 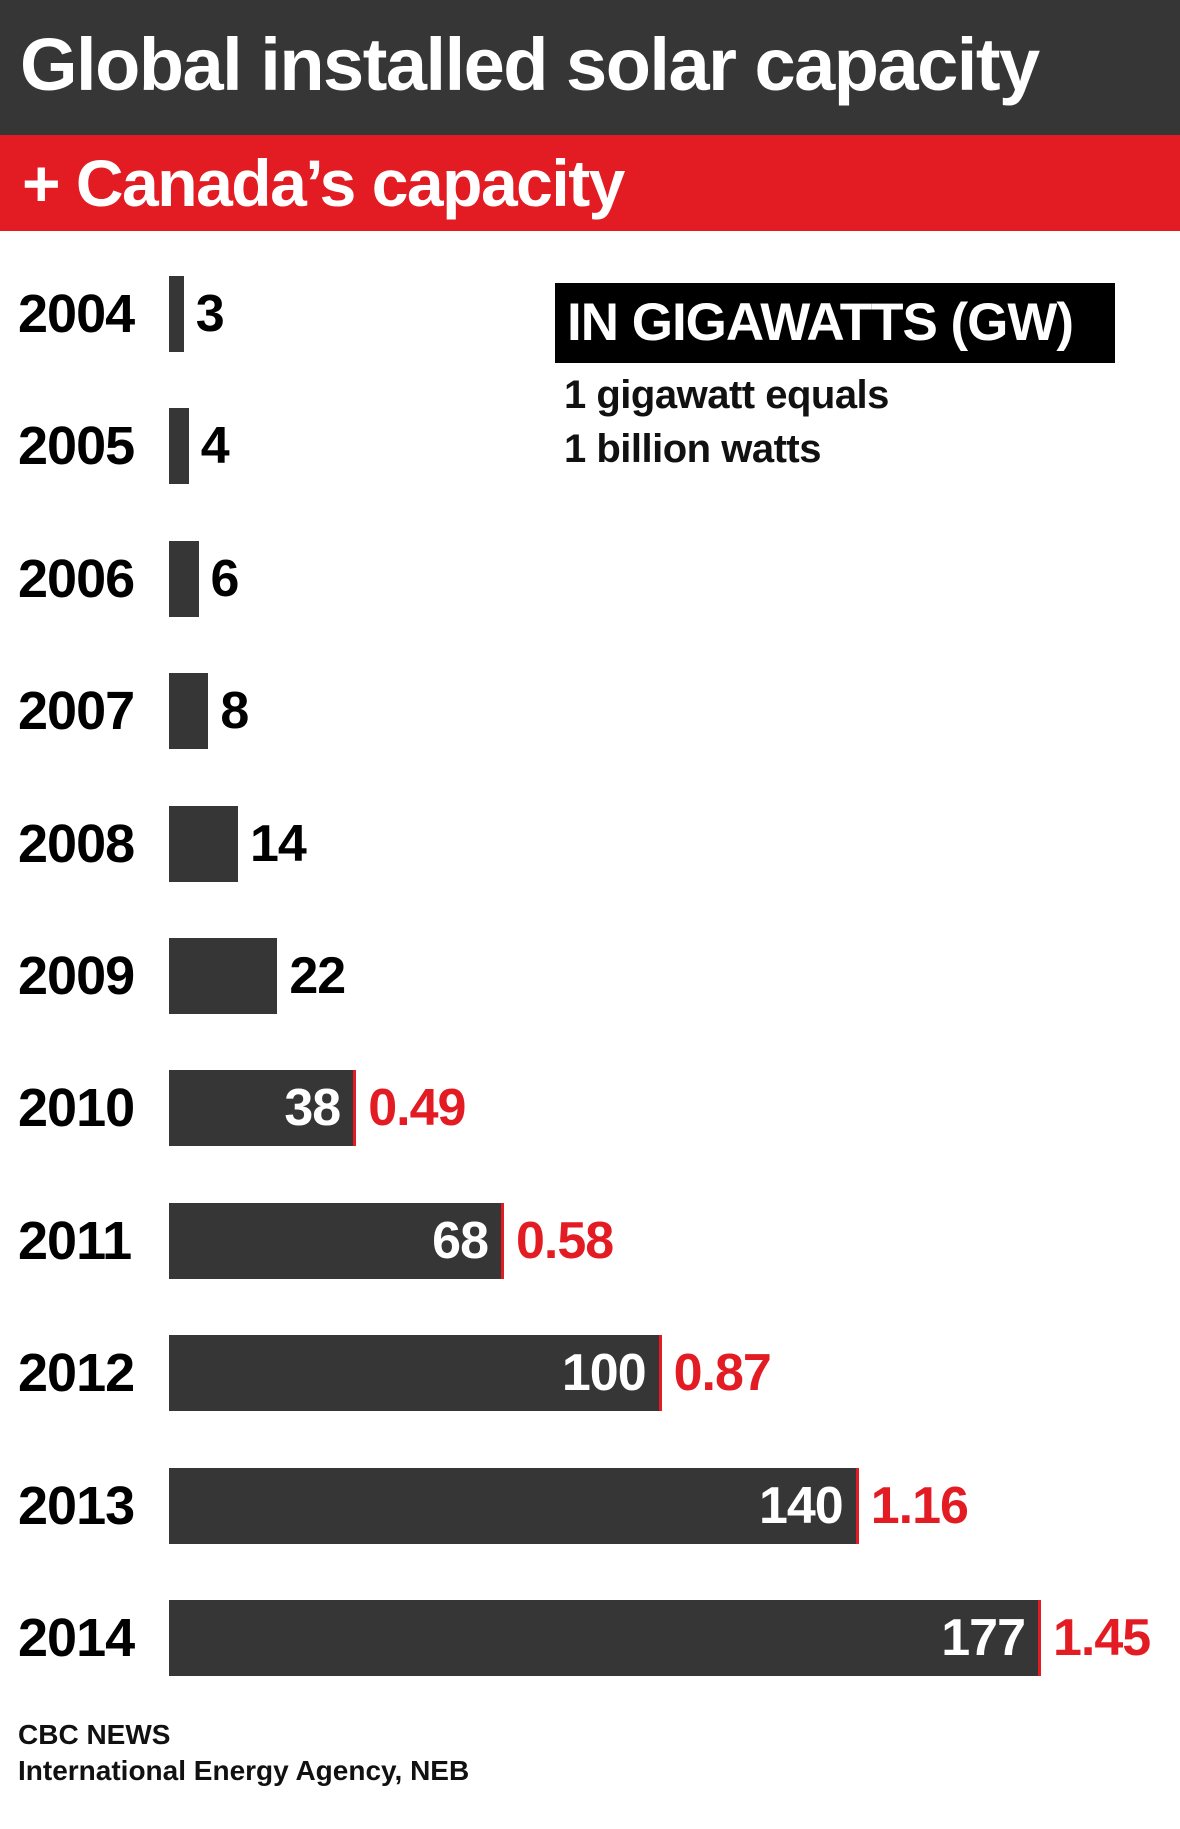 I want to click on canada-value-label: 0.87, so click(x=722, y=1373).